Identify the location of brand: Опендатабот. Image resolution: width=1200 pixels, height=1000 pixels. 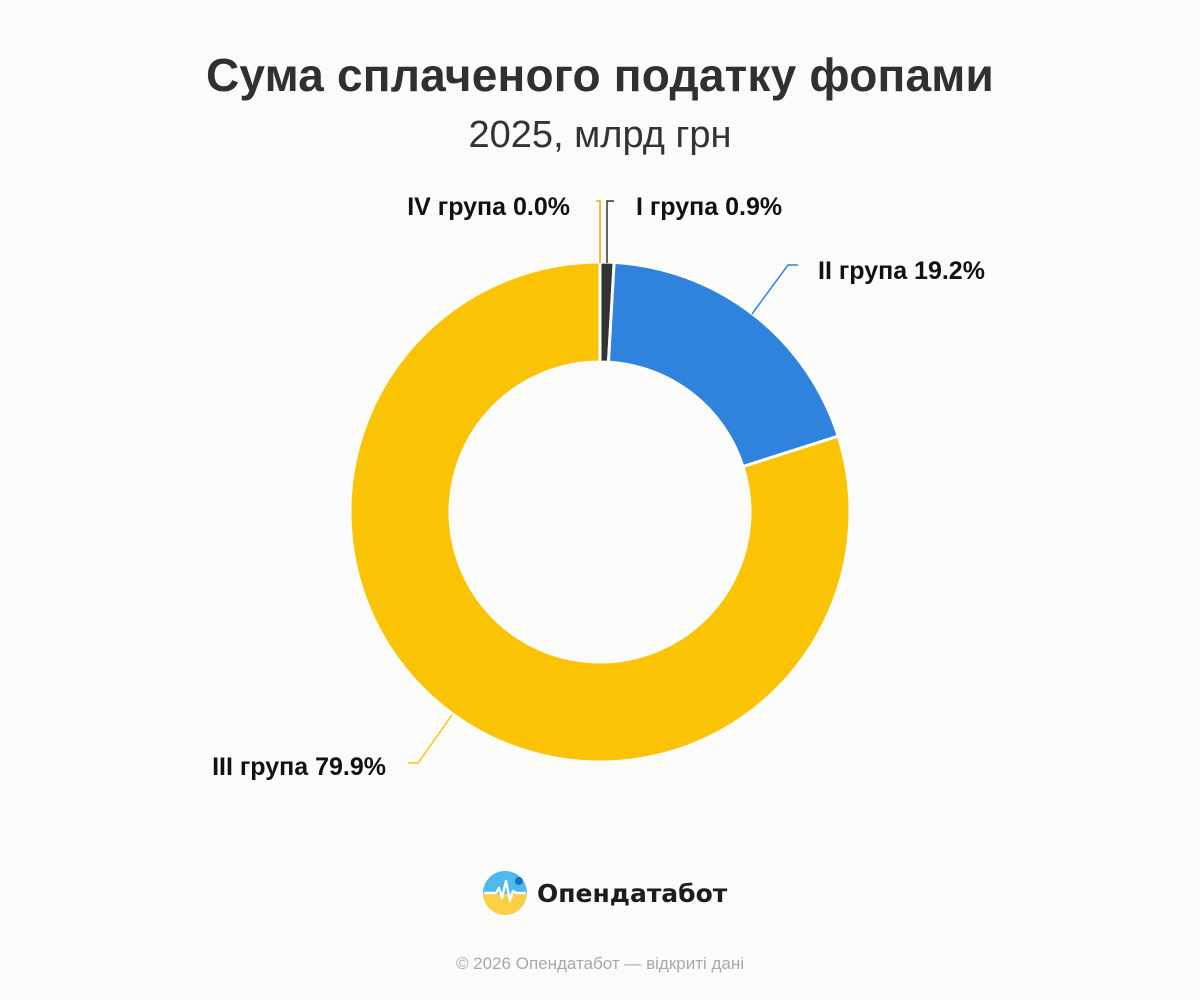
(605, 893).